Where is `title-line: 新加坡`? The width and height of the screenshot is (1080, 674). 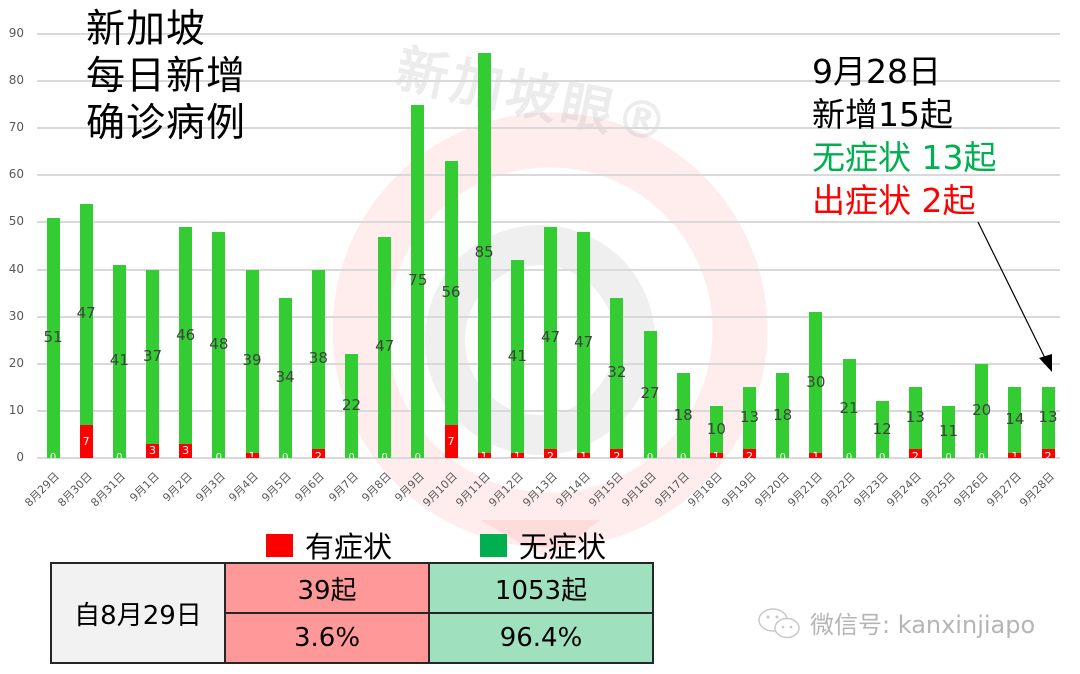
title-line: 新加坡 is located at coordinates (146, 29).